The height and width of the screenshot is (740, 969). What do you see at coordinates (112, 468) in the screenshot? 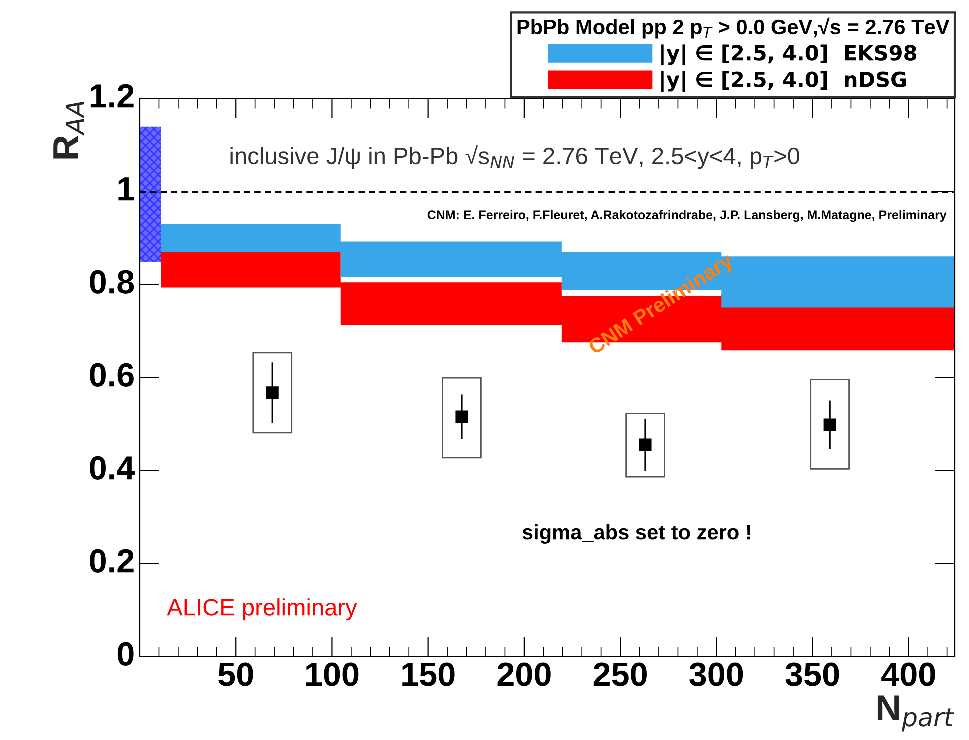
I see `y-tick-label: 0.4` at bounding box center [112, 468].